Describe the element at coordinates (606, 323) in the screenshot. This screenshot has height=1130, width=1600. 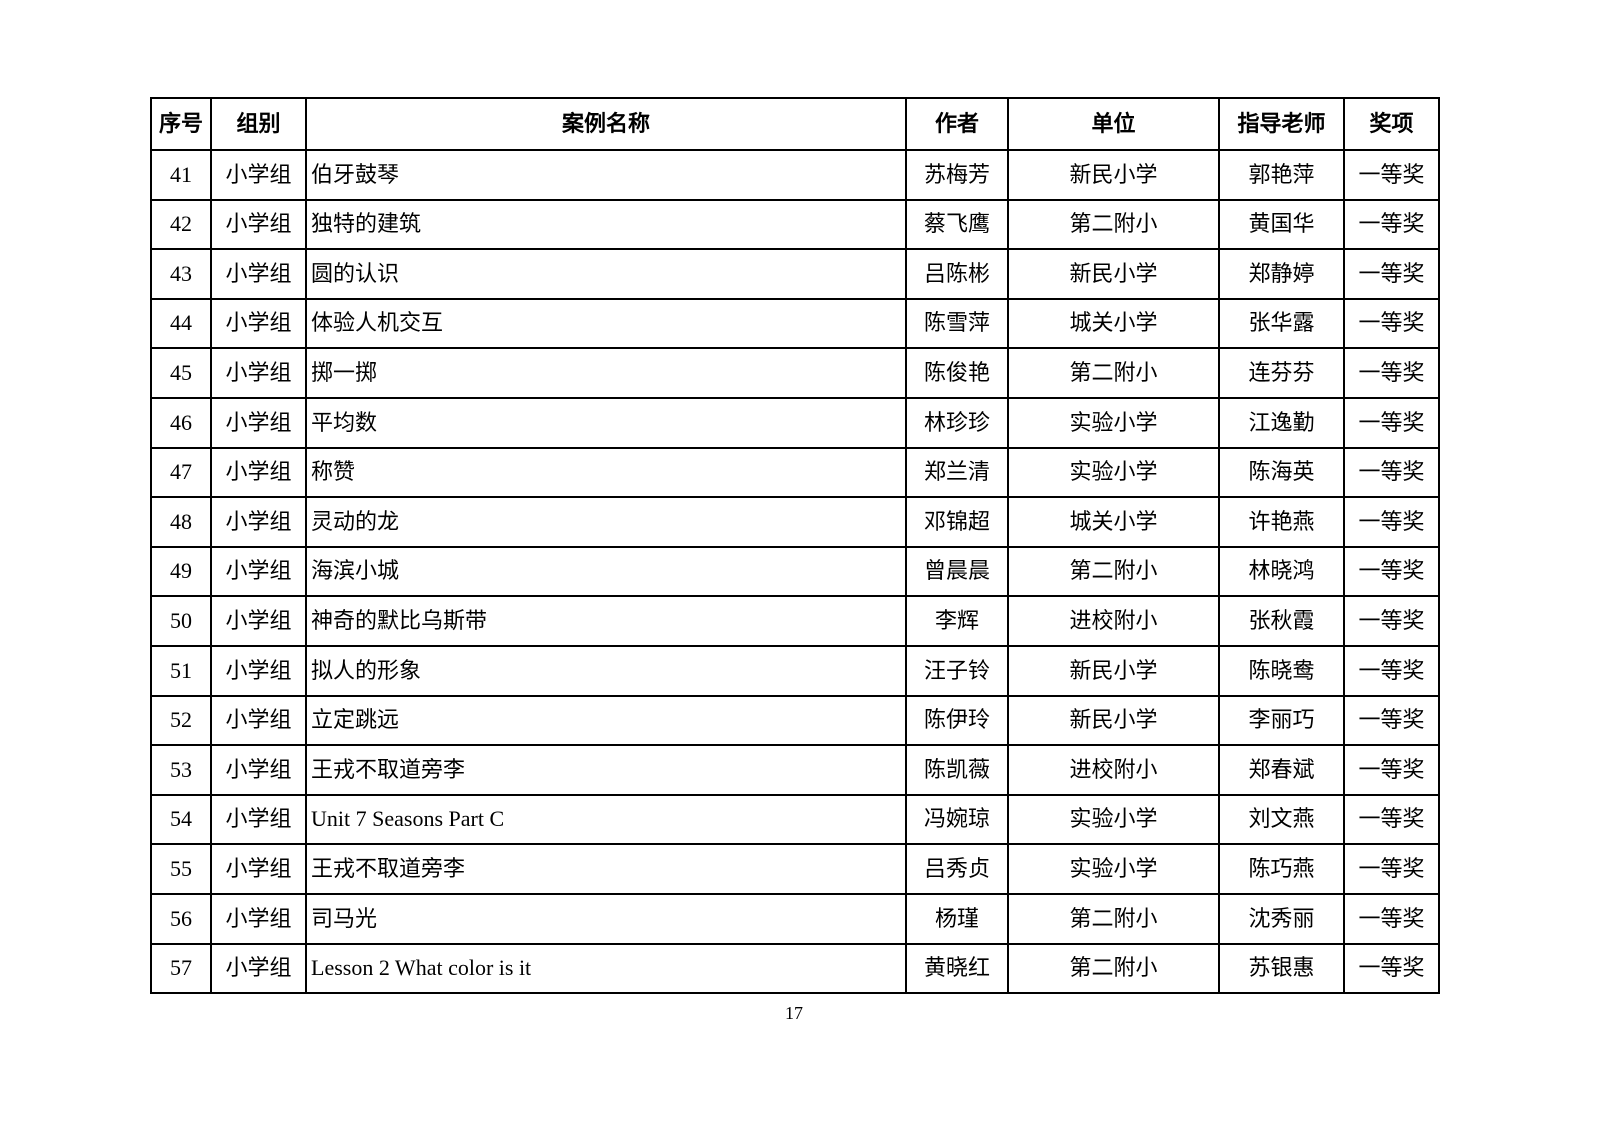
I see `table-cell-case-name: 体验人机交互` at that location.